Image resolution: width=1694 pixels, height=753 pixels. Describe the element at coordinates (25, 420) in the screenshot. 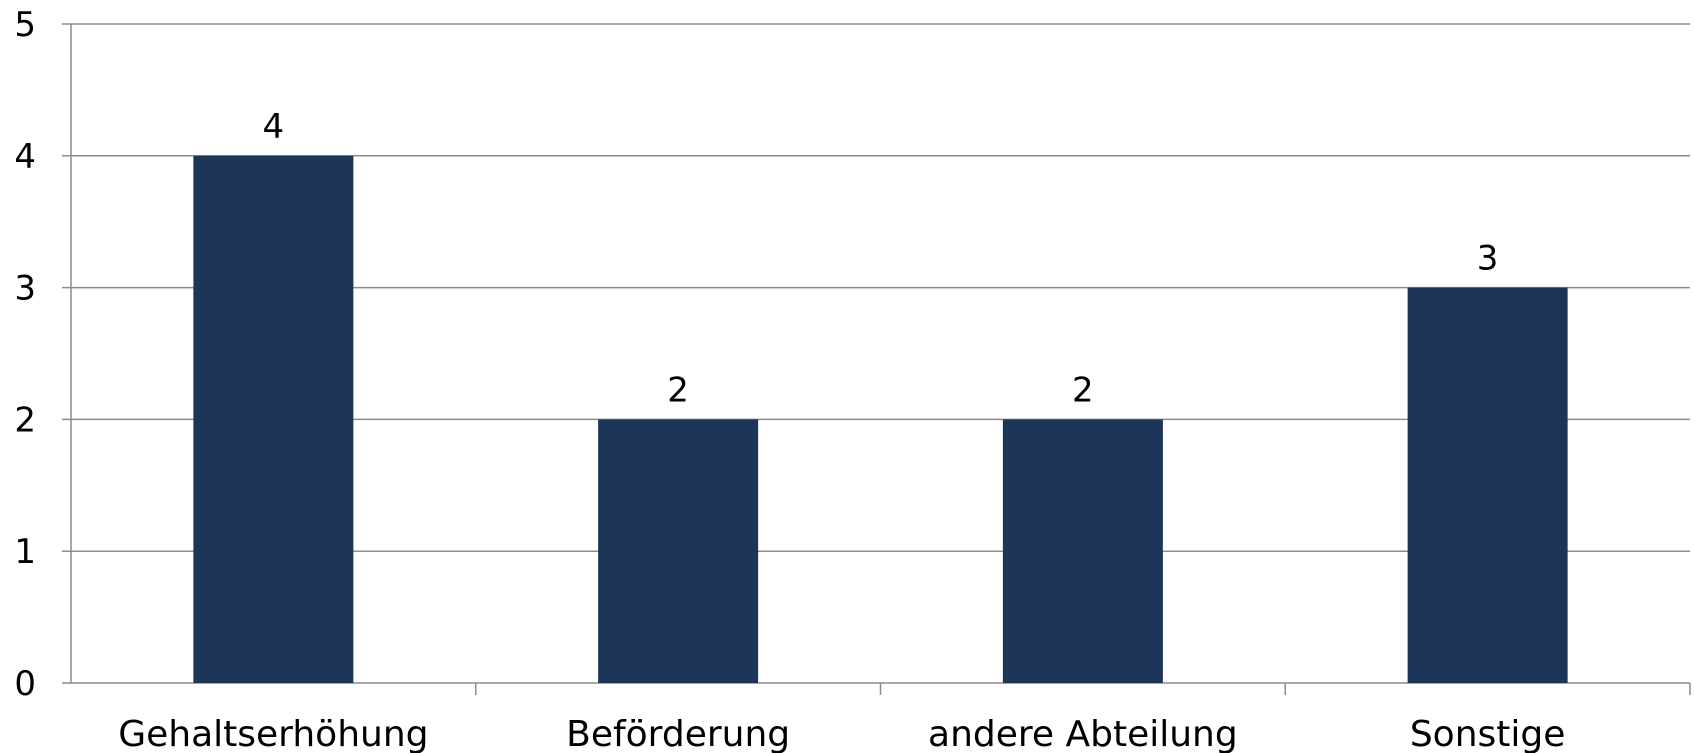

I see `y-tick-label: 2` at that location.